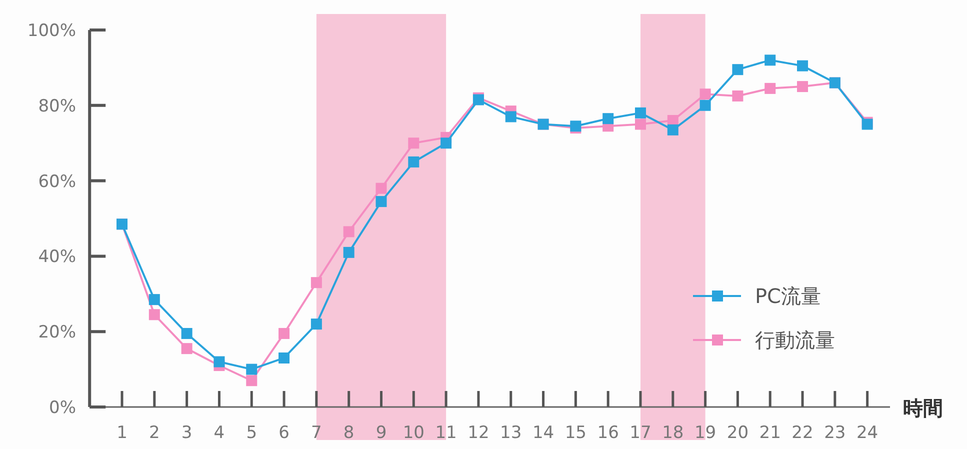 The image size is (967, 449). Describe the element at coordinates (673, 433) in the screenshot. I see `x-tick-label: 18` at that location.